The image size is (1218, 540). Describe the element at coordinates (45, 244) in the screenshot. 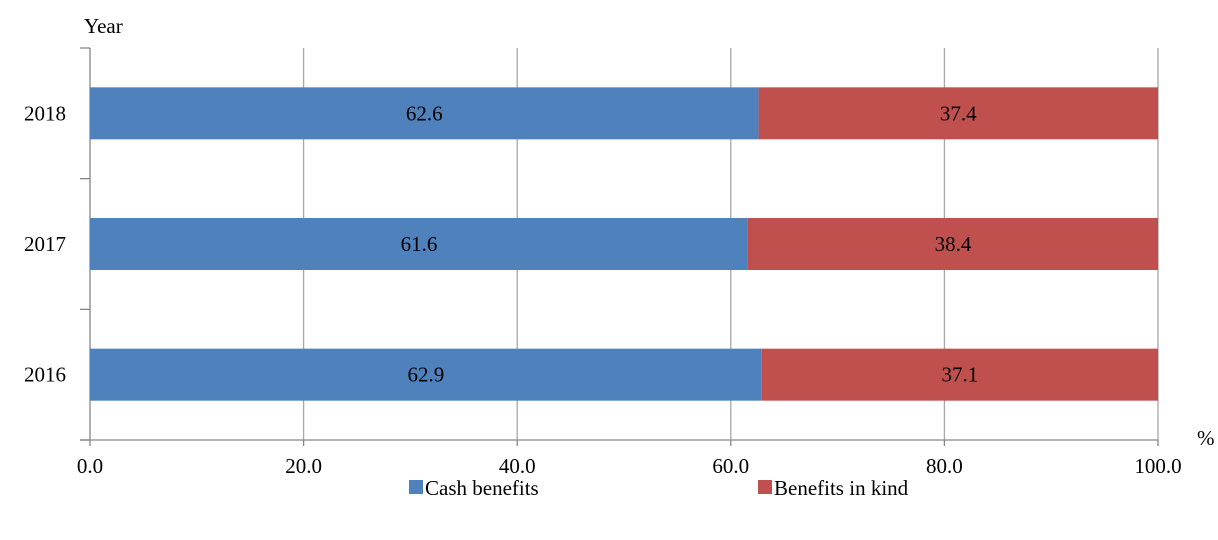

I see `y-category-label: 2017` at that location.